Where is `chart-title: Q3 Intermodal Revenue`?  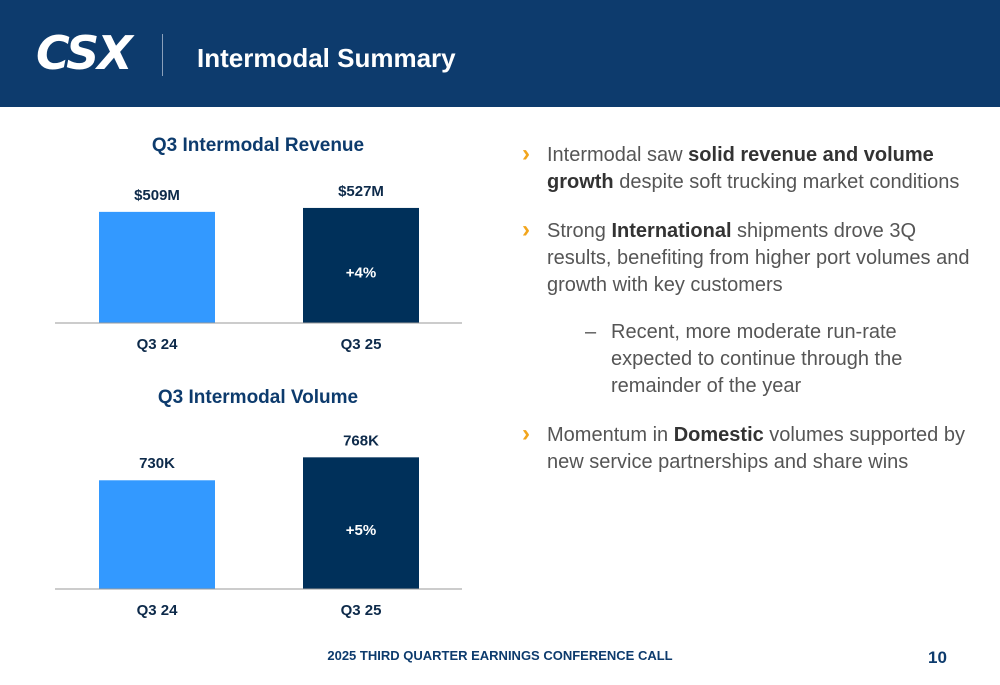 chart-title: Q3 Intermodal Revenue is located at coordinates (258, 145).